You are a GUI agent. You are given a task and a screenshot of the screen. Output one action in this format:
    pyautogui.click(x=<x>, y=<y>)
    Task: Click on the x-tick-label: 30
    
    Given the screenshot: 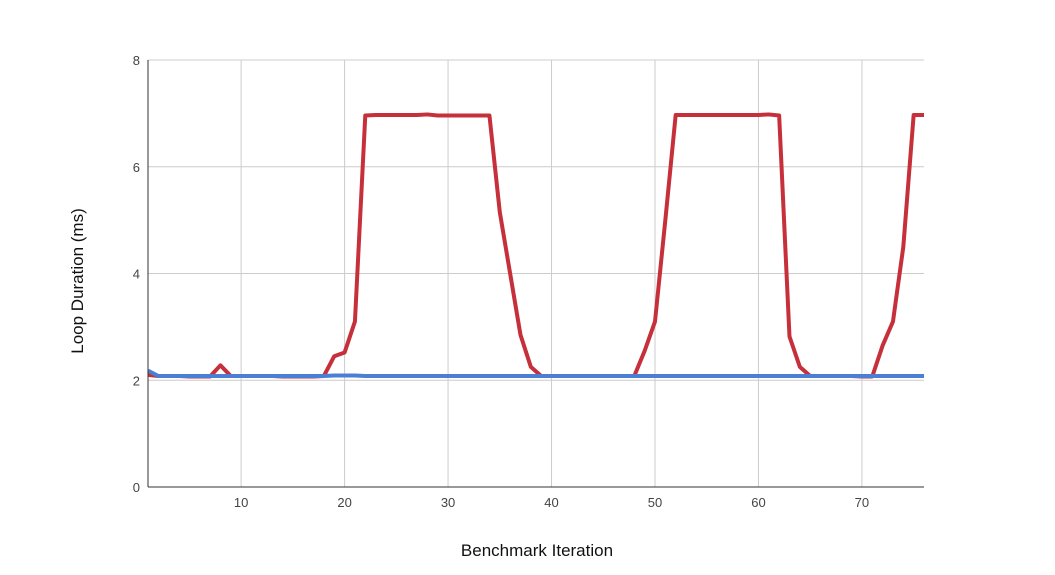 What is the action you would take?
    pyautogui.click(x=448, y=502)
    